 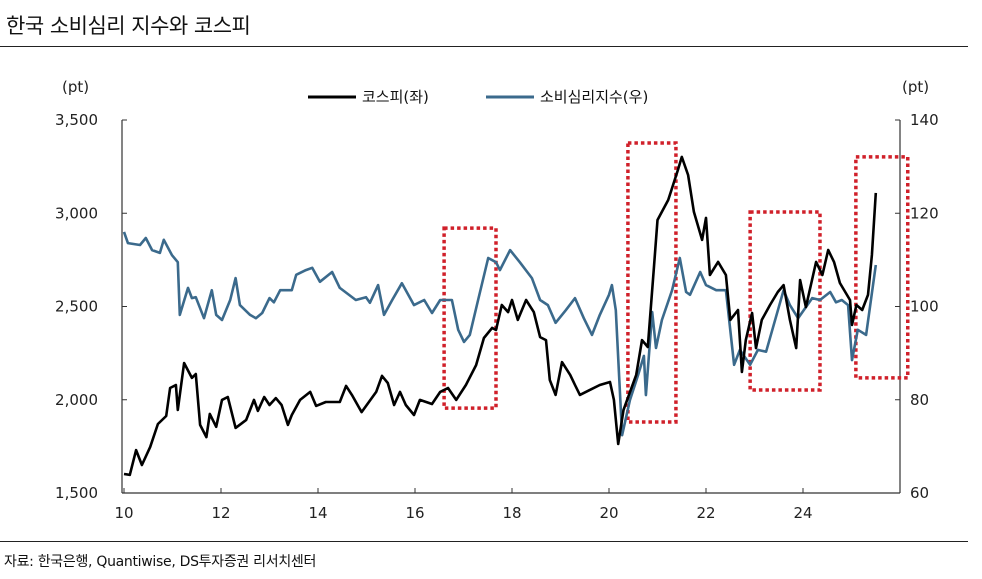 I want to click on x-axis-tick-label: 22, so click(x=705, y=513).